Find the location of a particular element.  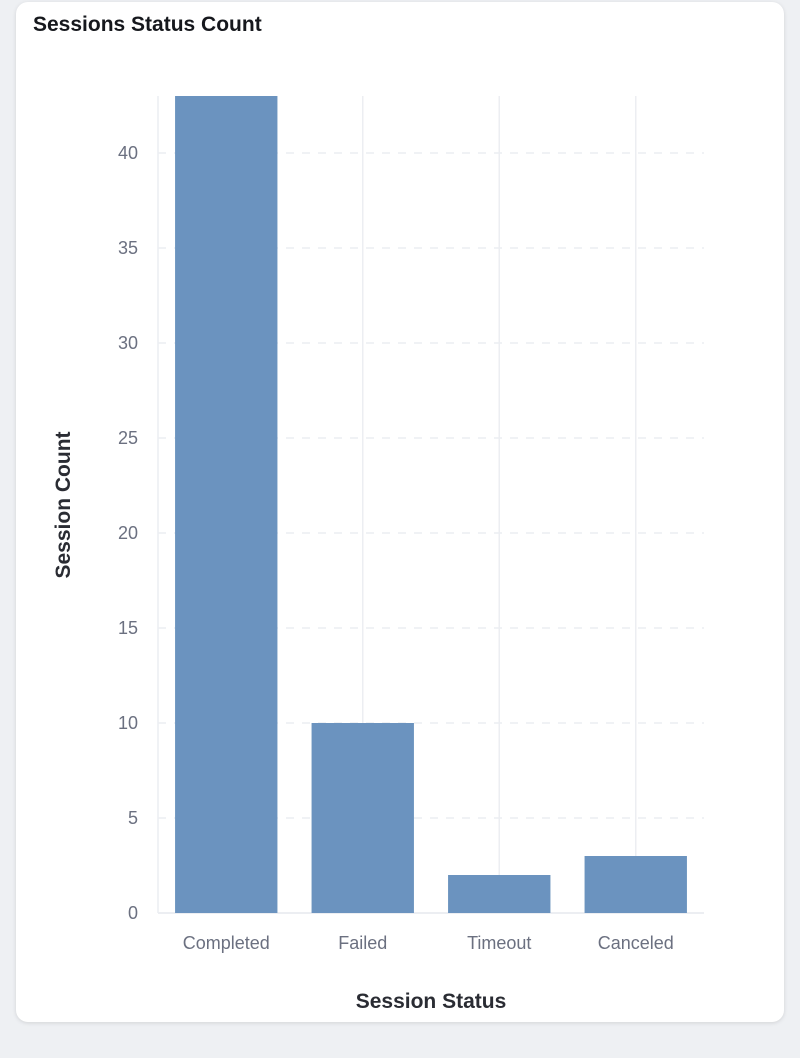

x-tick-label: Canceled is located at coordinates (636, 943).